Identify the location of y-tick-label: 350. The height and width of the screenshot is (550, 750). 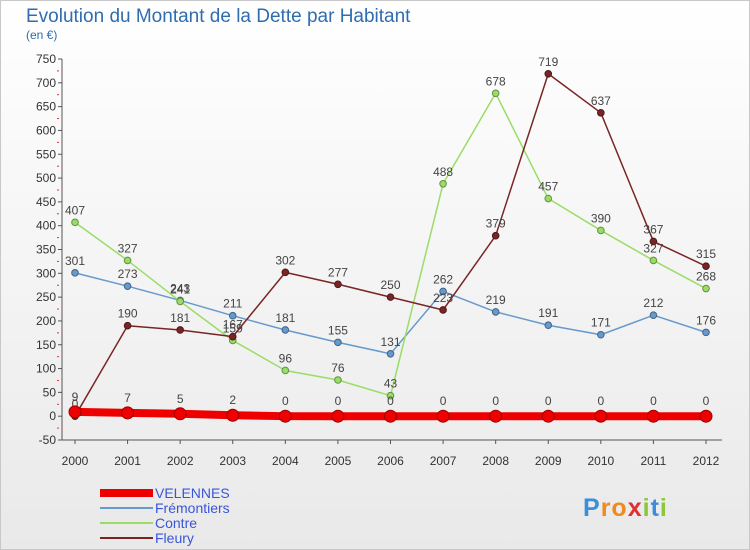
(46, 250).